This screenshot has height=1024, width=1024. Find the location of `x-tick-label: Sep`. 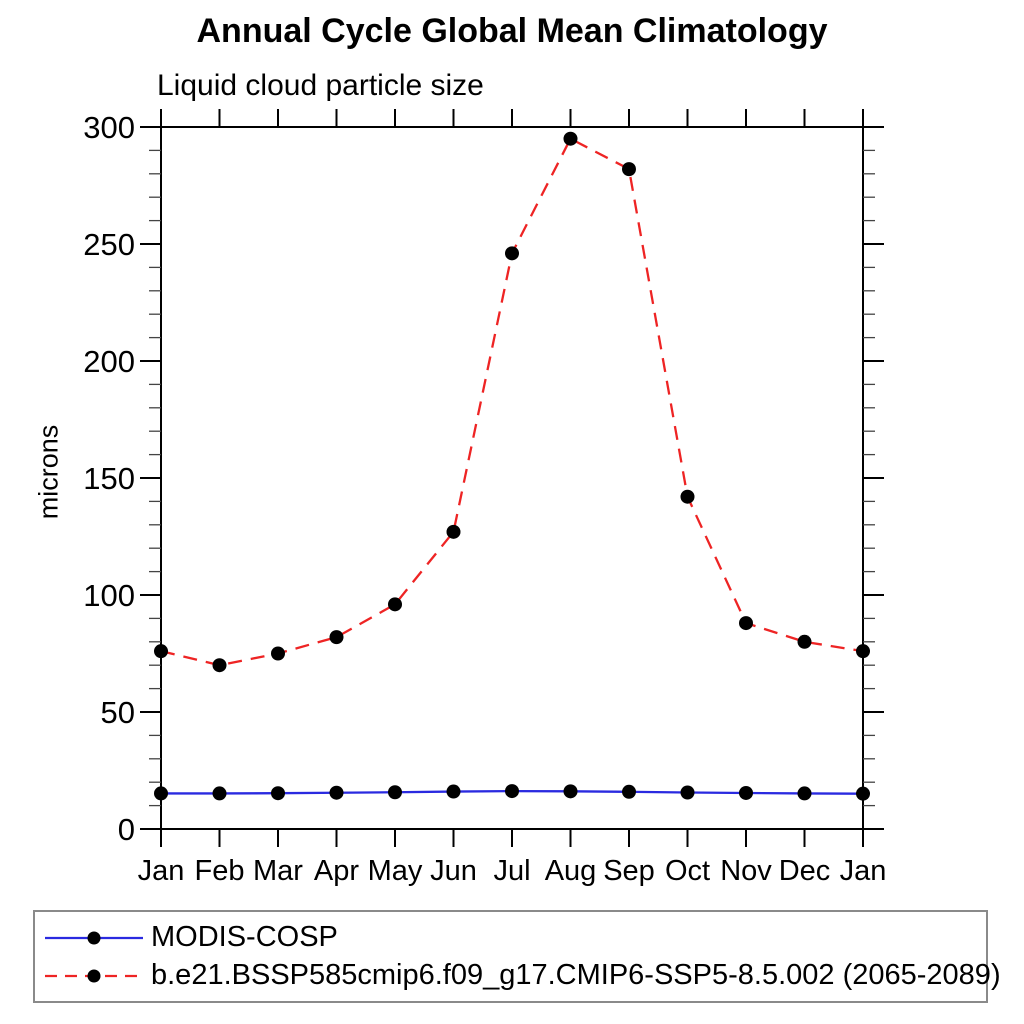

x-tick-label: Sep is located at coordinates (629, 871).